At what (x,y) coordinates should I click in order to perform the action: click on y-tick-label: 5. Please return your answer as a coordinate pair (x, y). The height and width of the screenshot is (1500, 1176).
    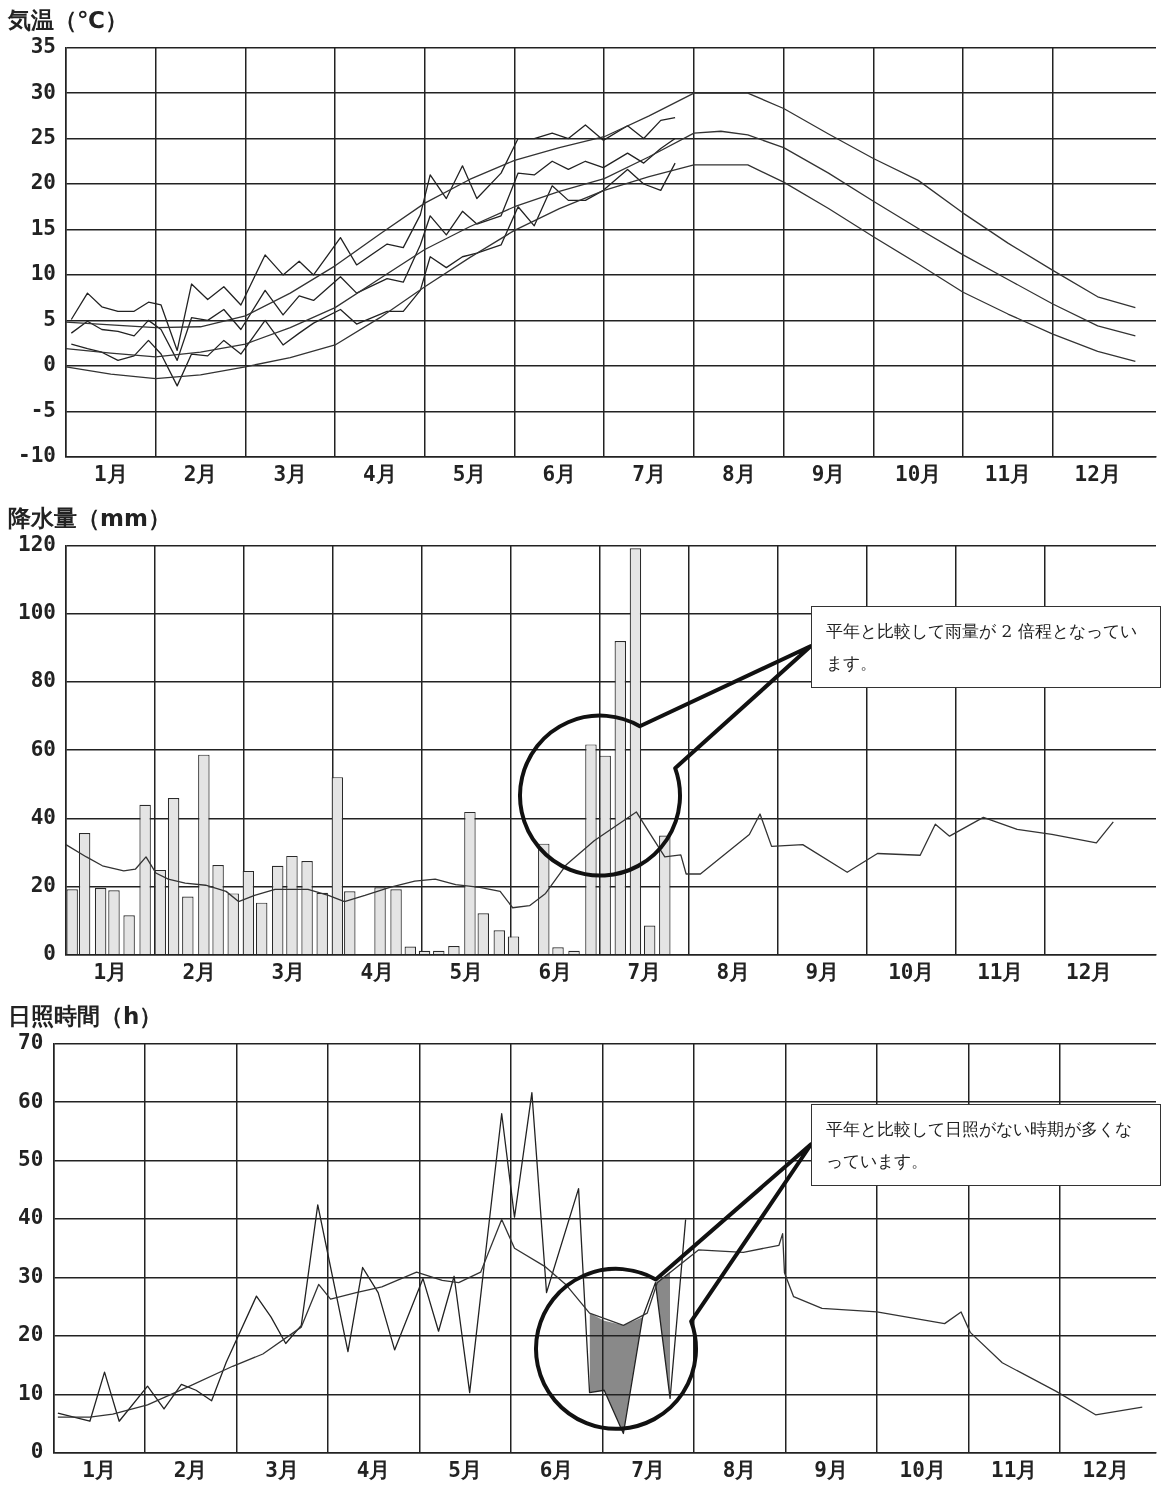
    Looking at the image, I should click on (49, 318).